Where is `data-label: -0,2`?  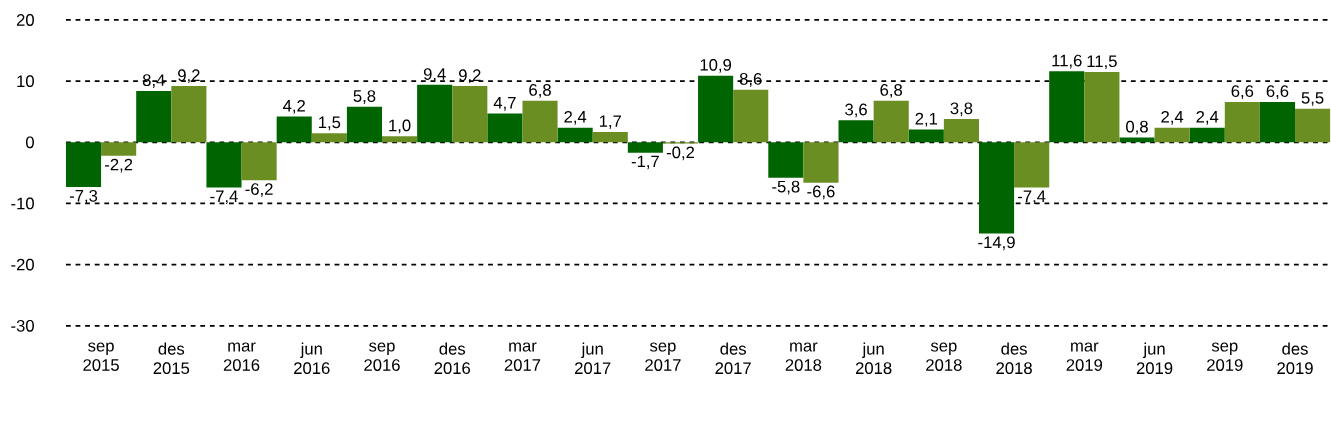
data-label: -0,2 is located at coordinates (680, 153).